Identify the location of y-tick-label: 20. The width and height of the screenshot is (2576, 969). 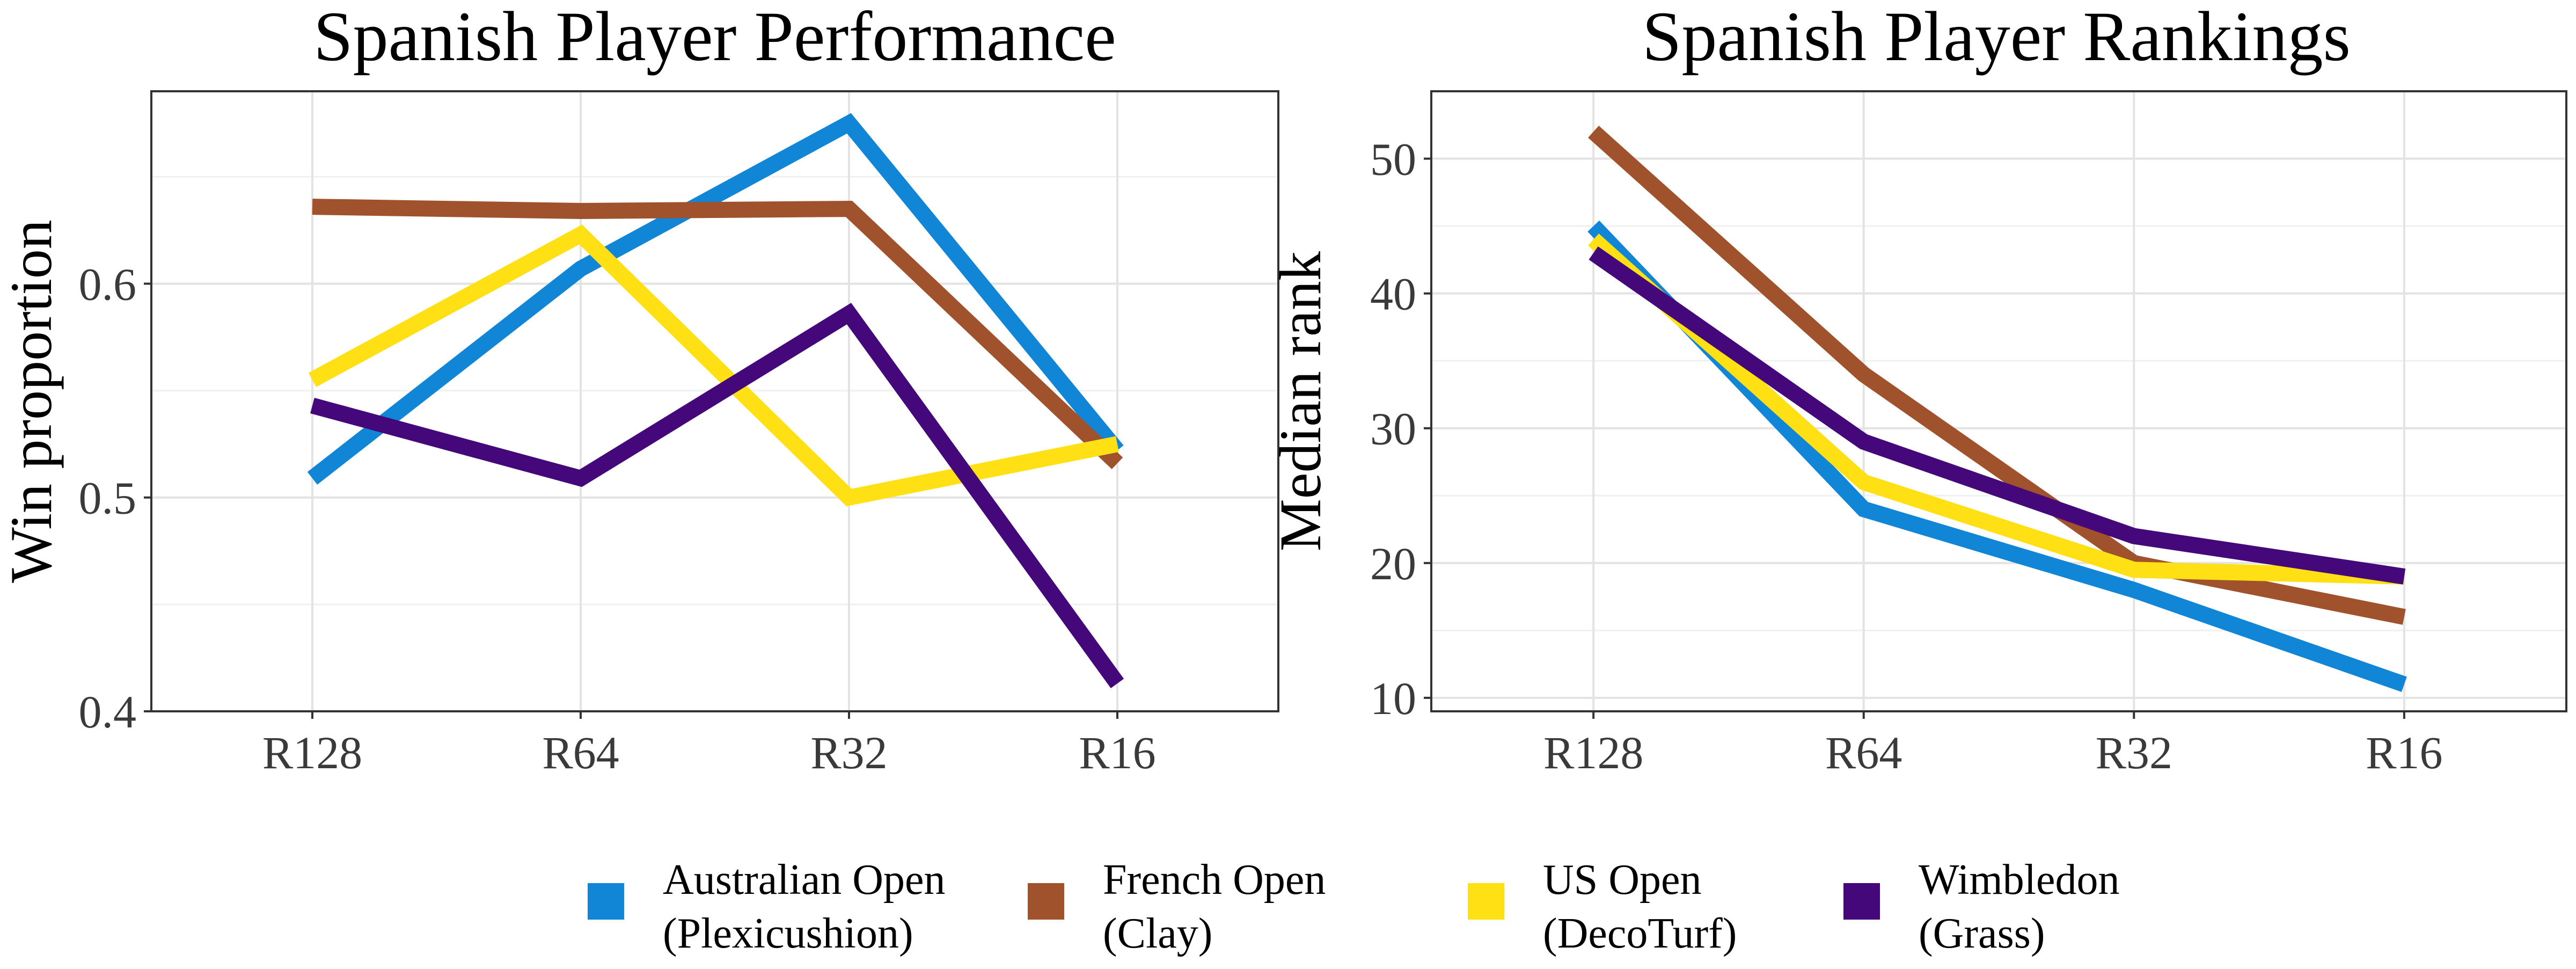
(1393, 563).